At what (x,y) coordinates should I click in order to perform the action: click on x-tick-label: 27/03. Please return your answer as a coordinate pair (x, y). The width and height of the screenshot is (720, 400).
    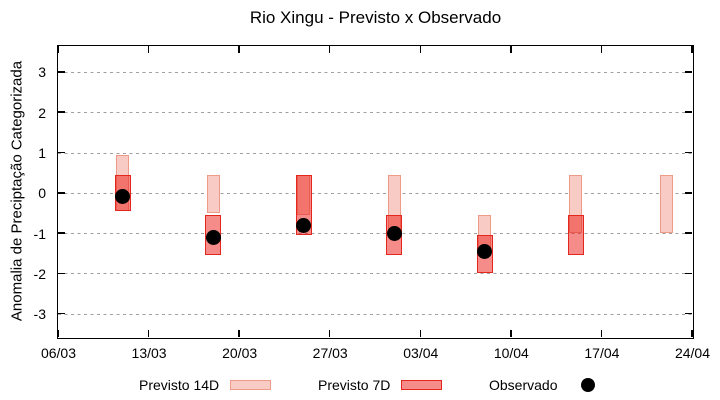
    Looking at the image, I should click on (330, 353).